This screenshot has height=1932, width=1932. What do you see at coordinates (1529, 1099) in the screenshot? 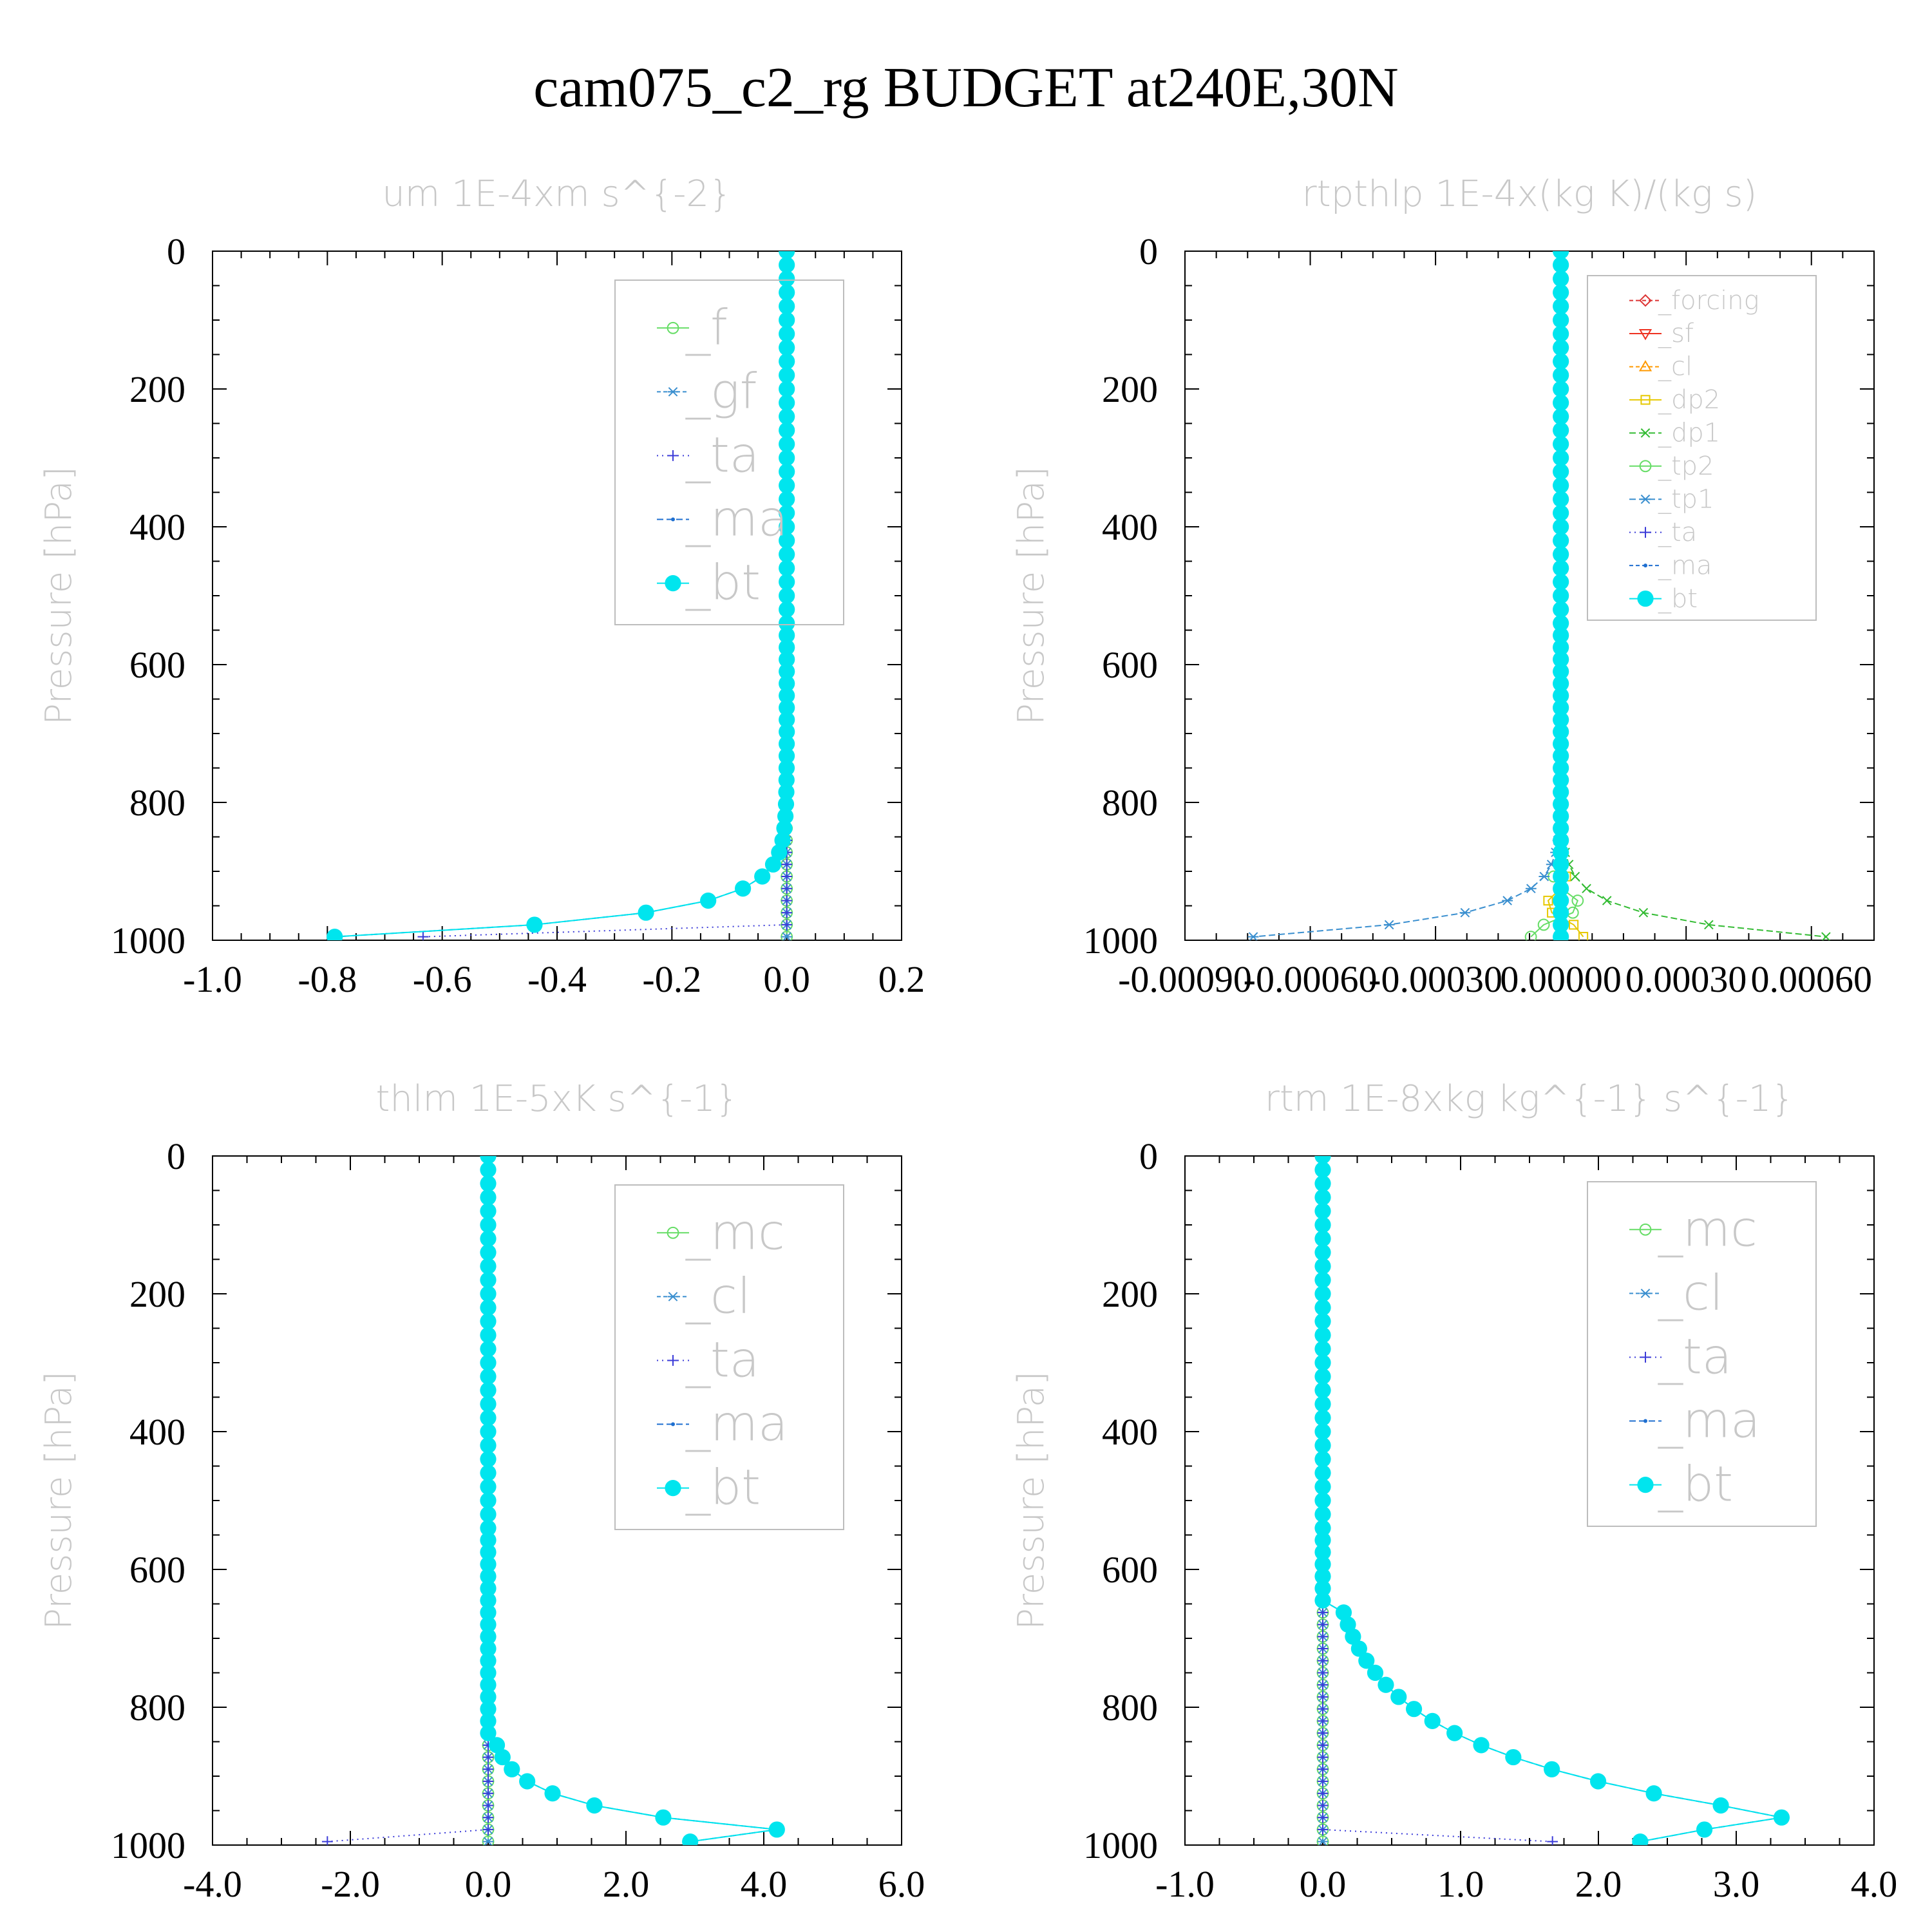
I see `panel-title: rtm 1E-8xkg kg^{-1} s^{-1}` at bounding box center [1529, 1099].